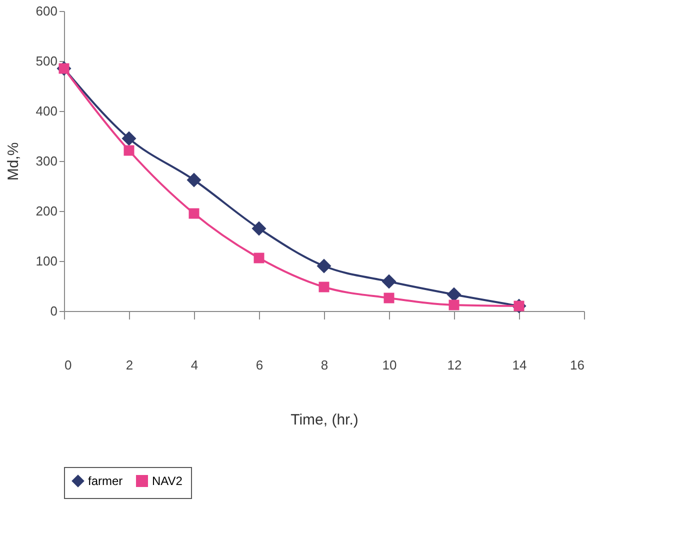 The height and width of the screenshot is (549, 684). I want to click on x-tick-label: 6, so click(260, 365).